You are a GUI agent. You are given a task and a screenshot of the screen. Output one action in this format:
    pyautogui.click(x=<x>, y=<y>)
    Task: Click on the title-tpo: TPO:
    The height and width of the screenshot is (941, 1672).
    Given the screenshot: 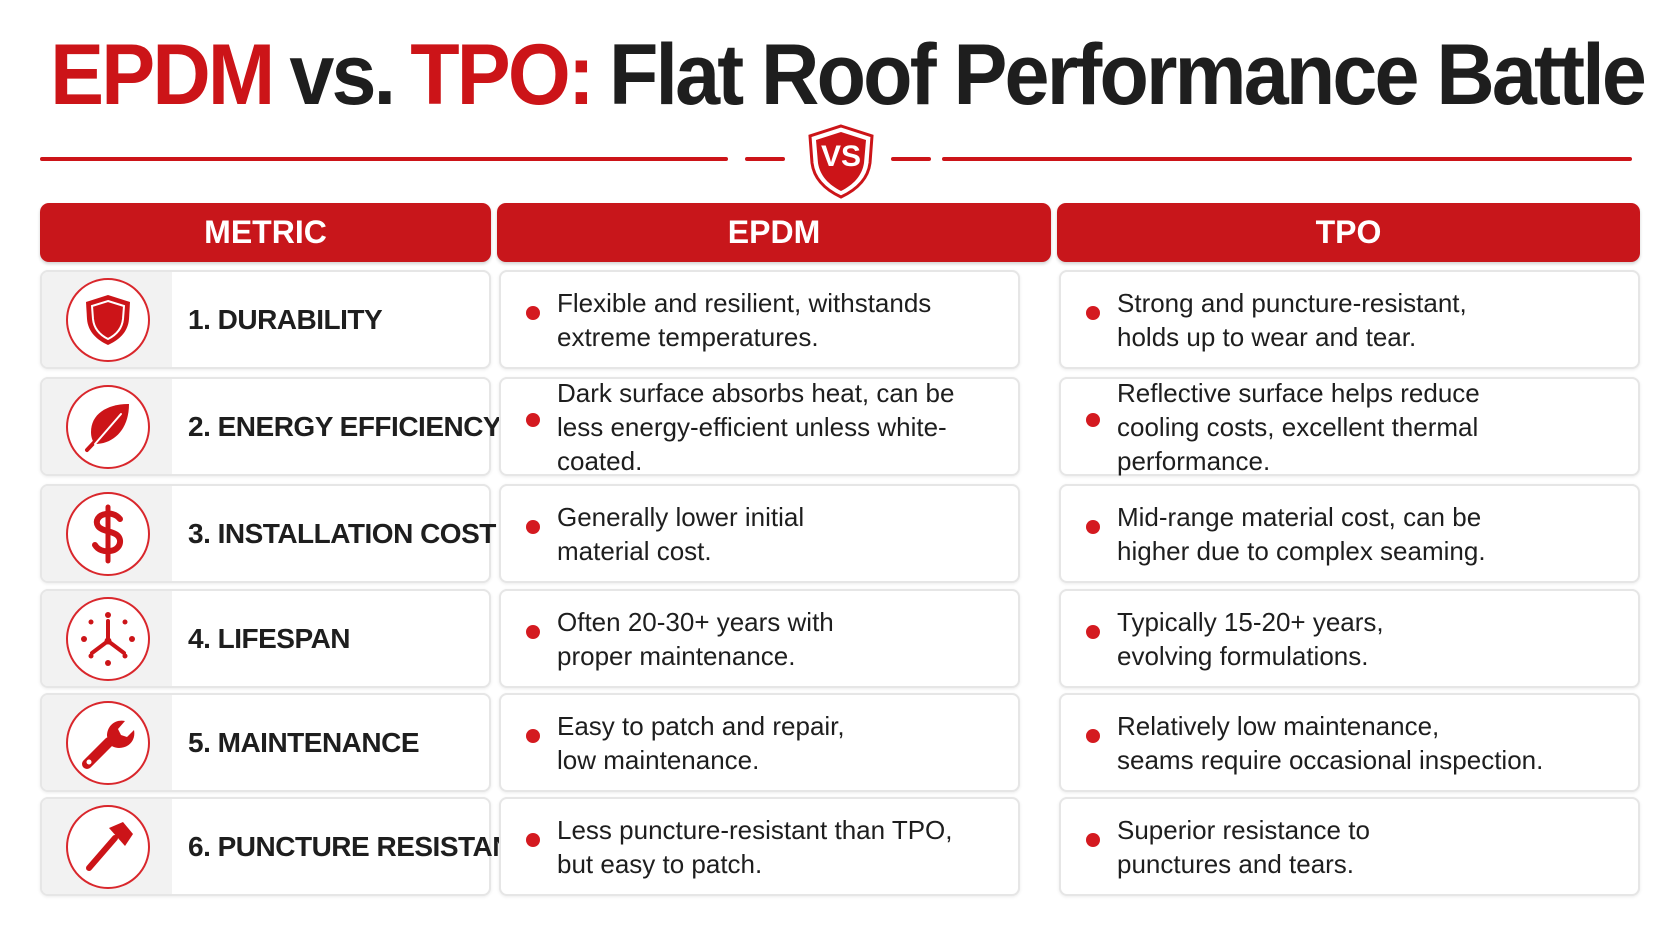 What is the action you would take?
    pyautogui.click(x=502, y=75)
    